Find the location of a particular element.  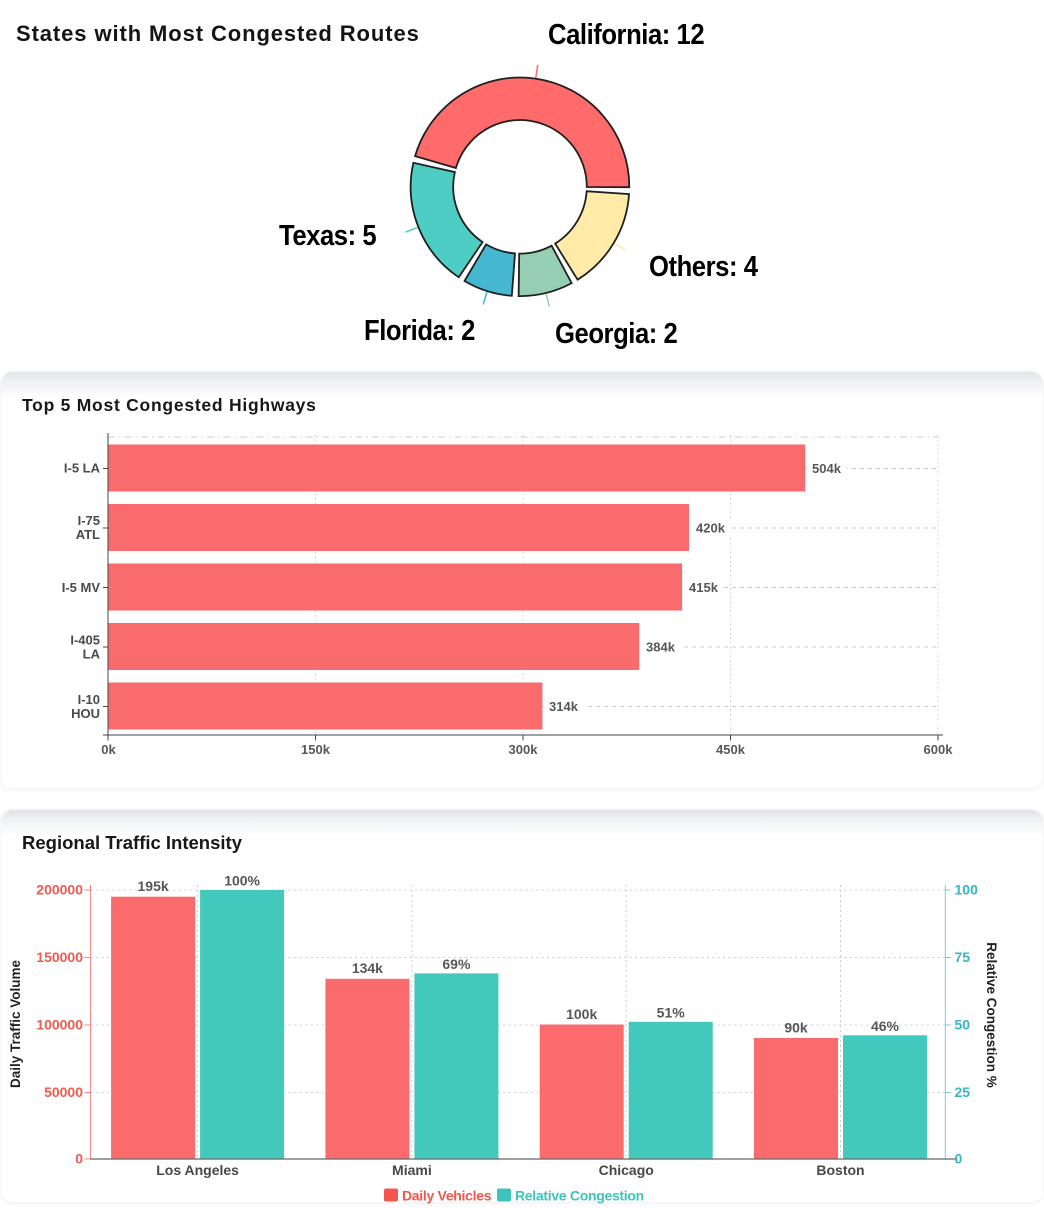

svg-text: 150000 is located at coordinates (59, 957).